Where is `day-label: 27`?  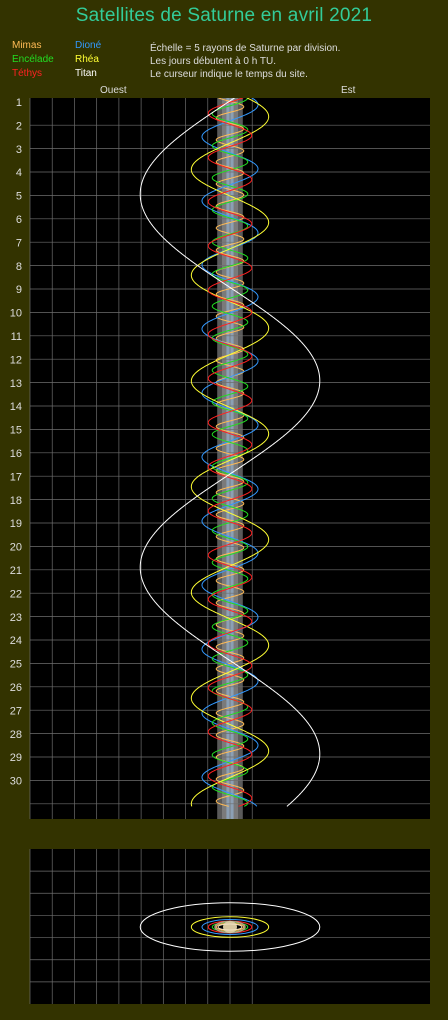
day-label: 27 is located at coordinates (16, 711).